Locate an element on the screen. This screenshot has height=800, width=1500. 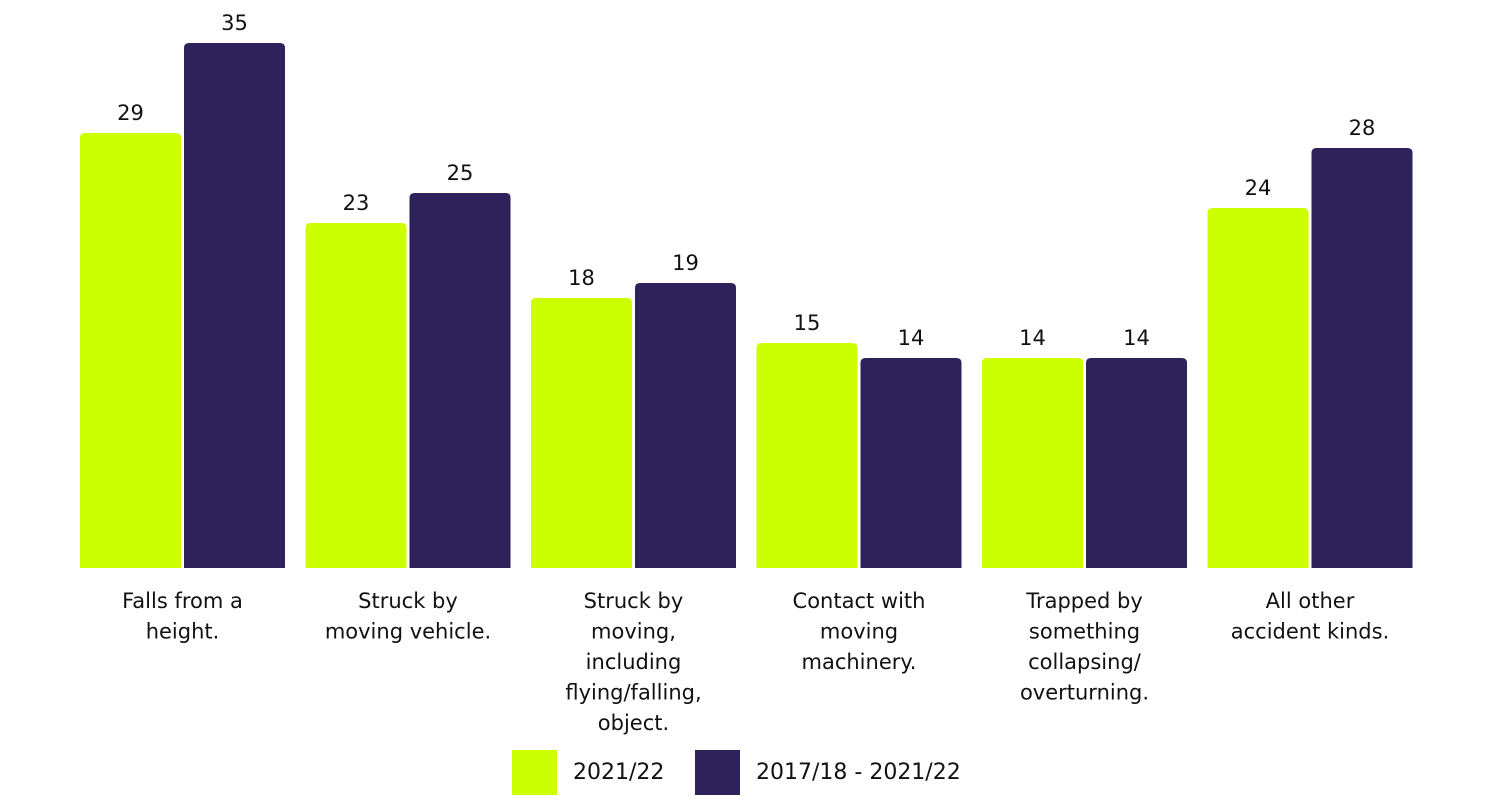
value-label-2-series-1: 19 is located at coordinates (685, 263).